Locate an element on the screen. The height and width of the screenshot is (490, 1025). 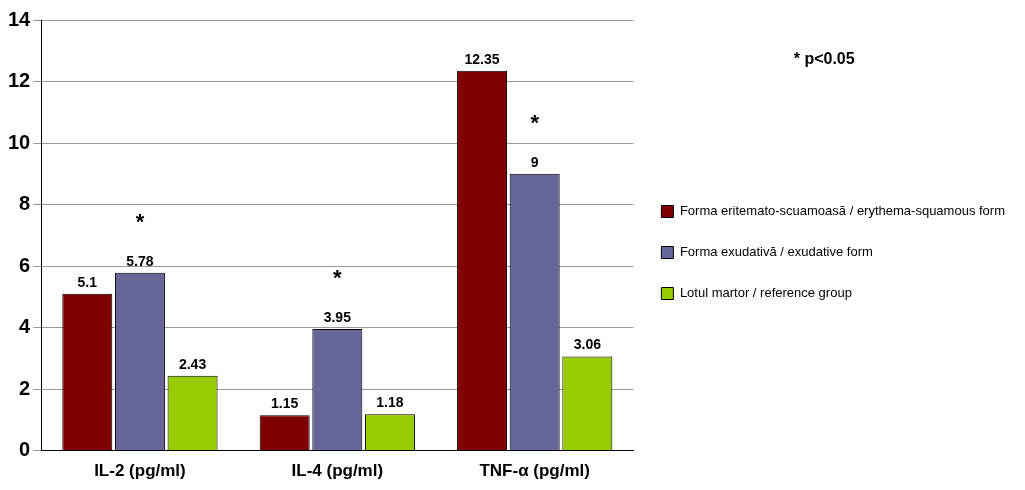
legend-label: Lotul martor / reference group is located at coordinates (765, 293).